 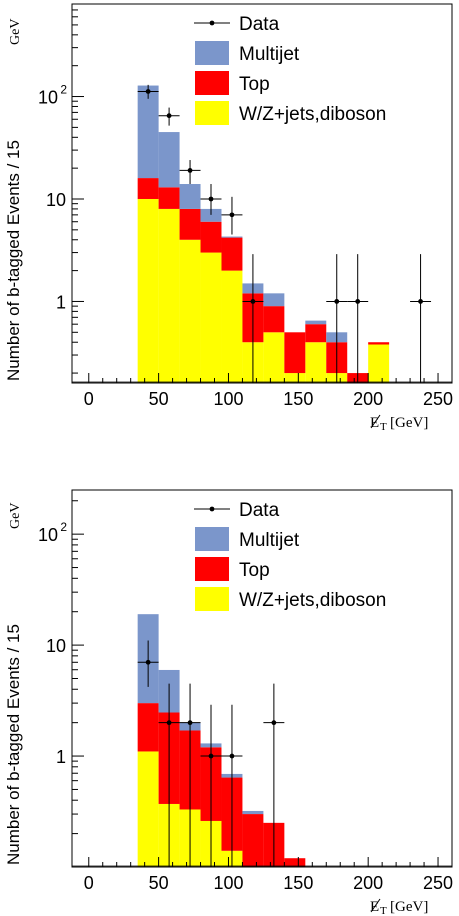 What do you see at coordinates (159, 399) in the screenshot?
I see `x-tick-label: 50` at bounding box center [159, 399].